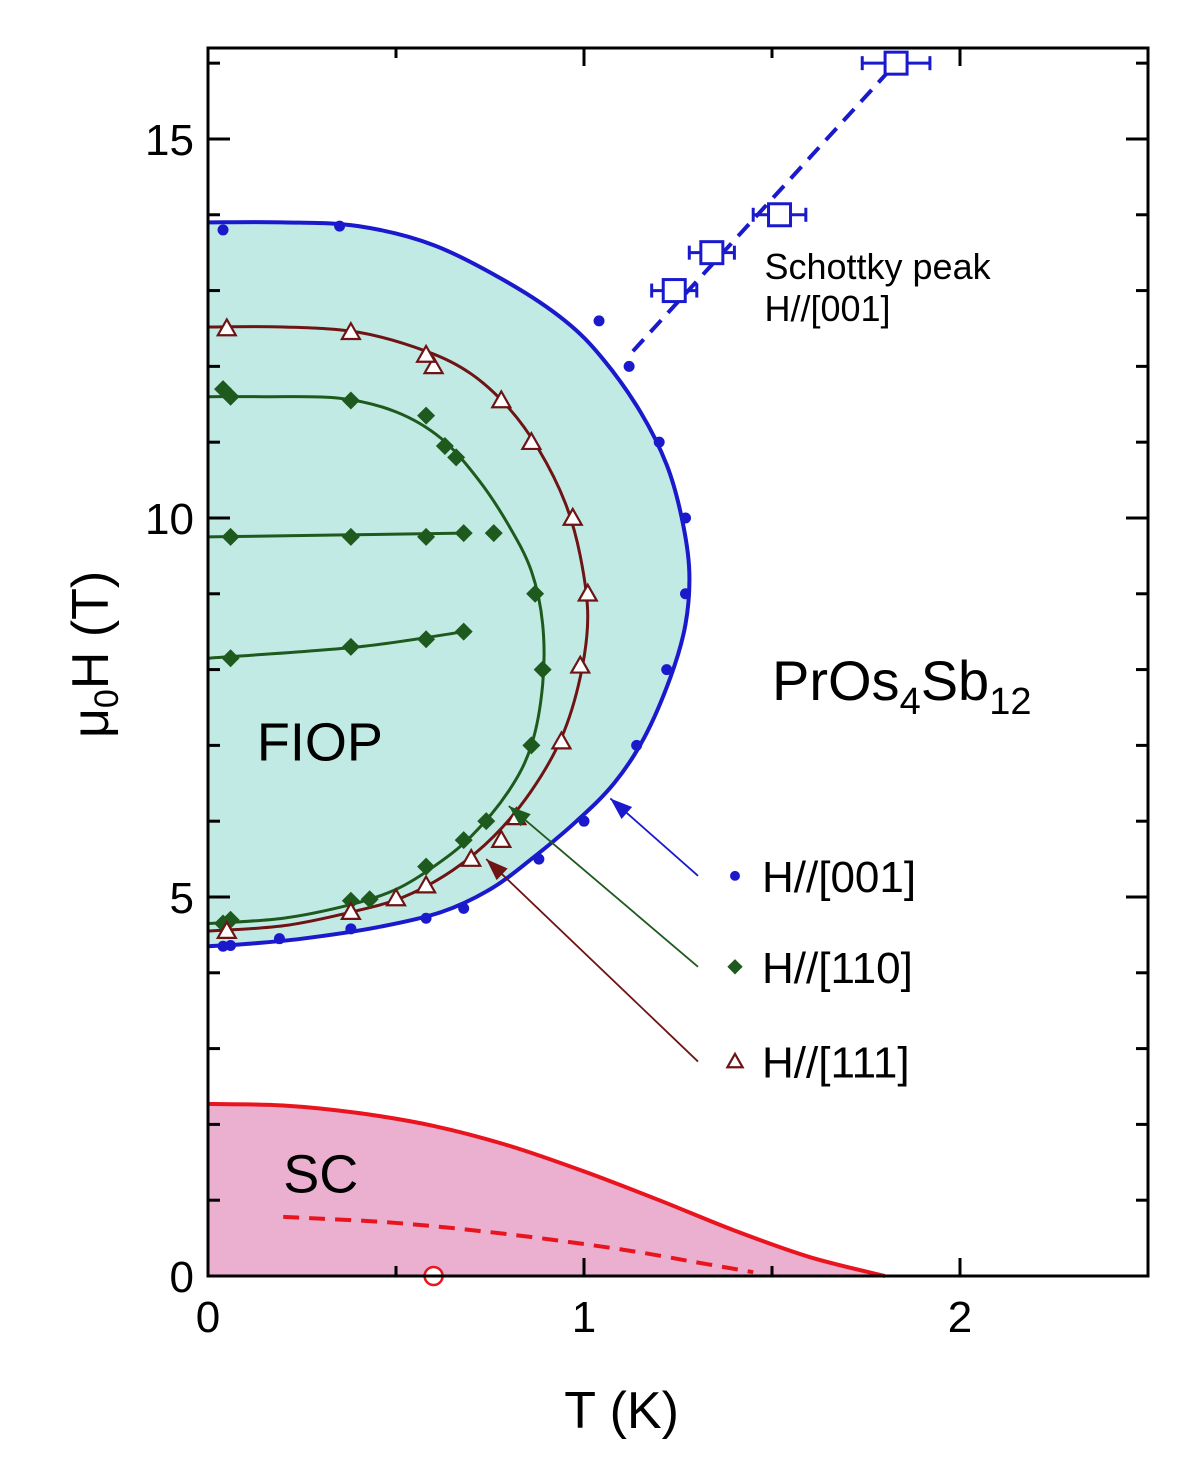 Image resolution: width=1187 pixels, height=1466 pixels. I want to click on x-tick-label: 0, so click(208, 1317).